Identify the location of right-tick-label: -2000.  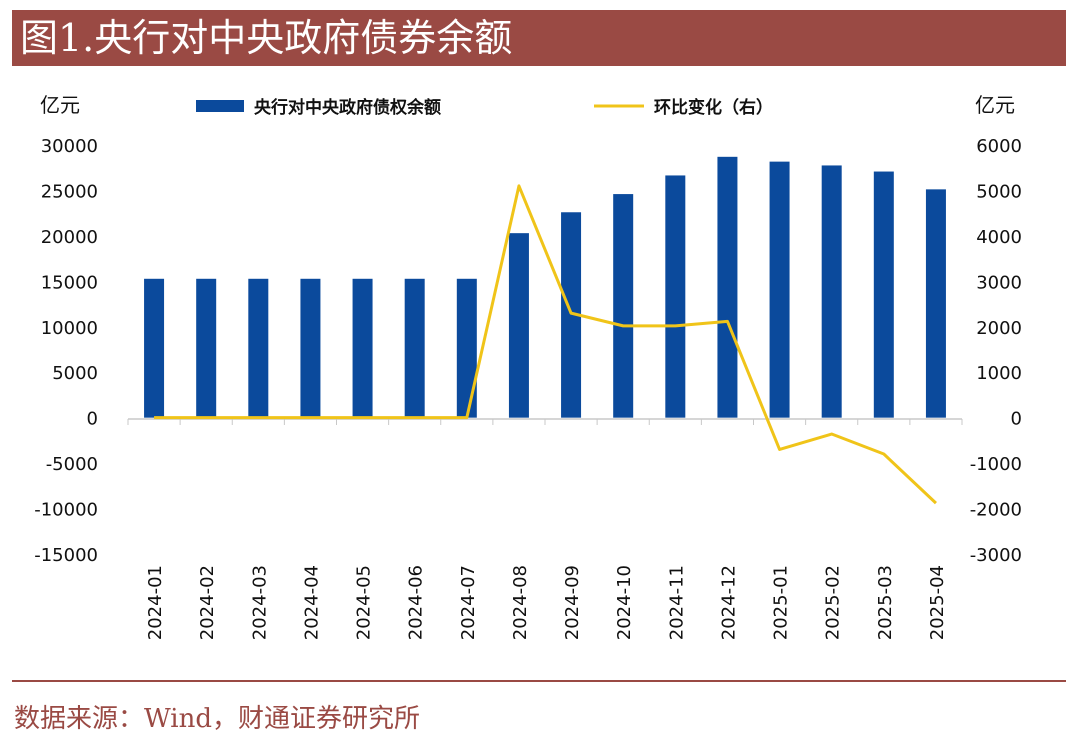
(996, 510).